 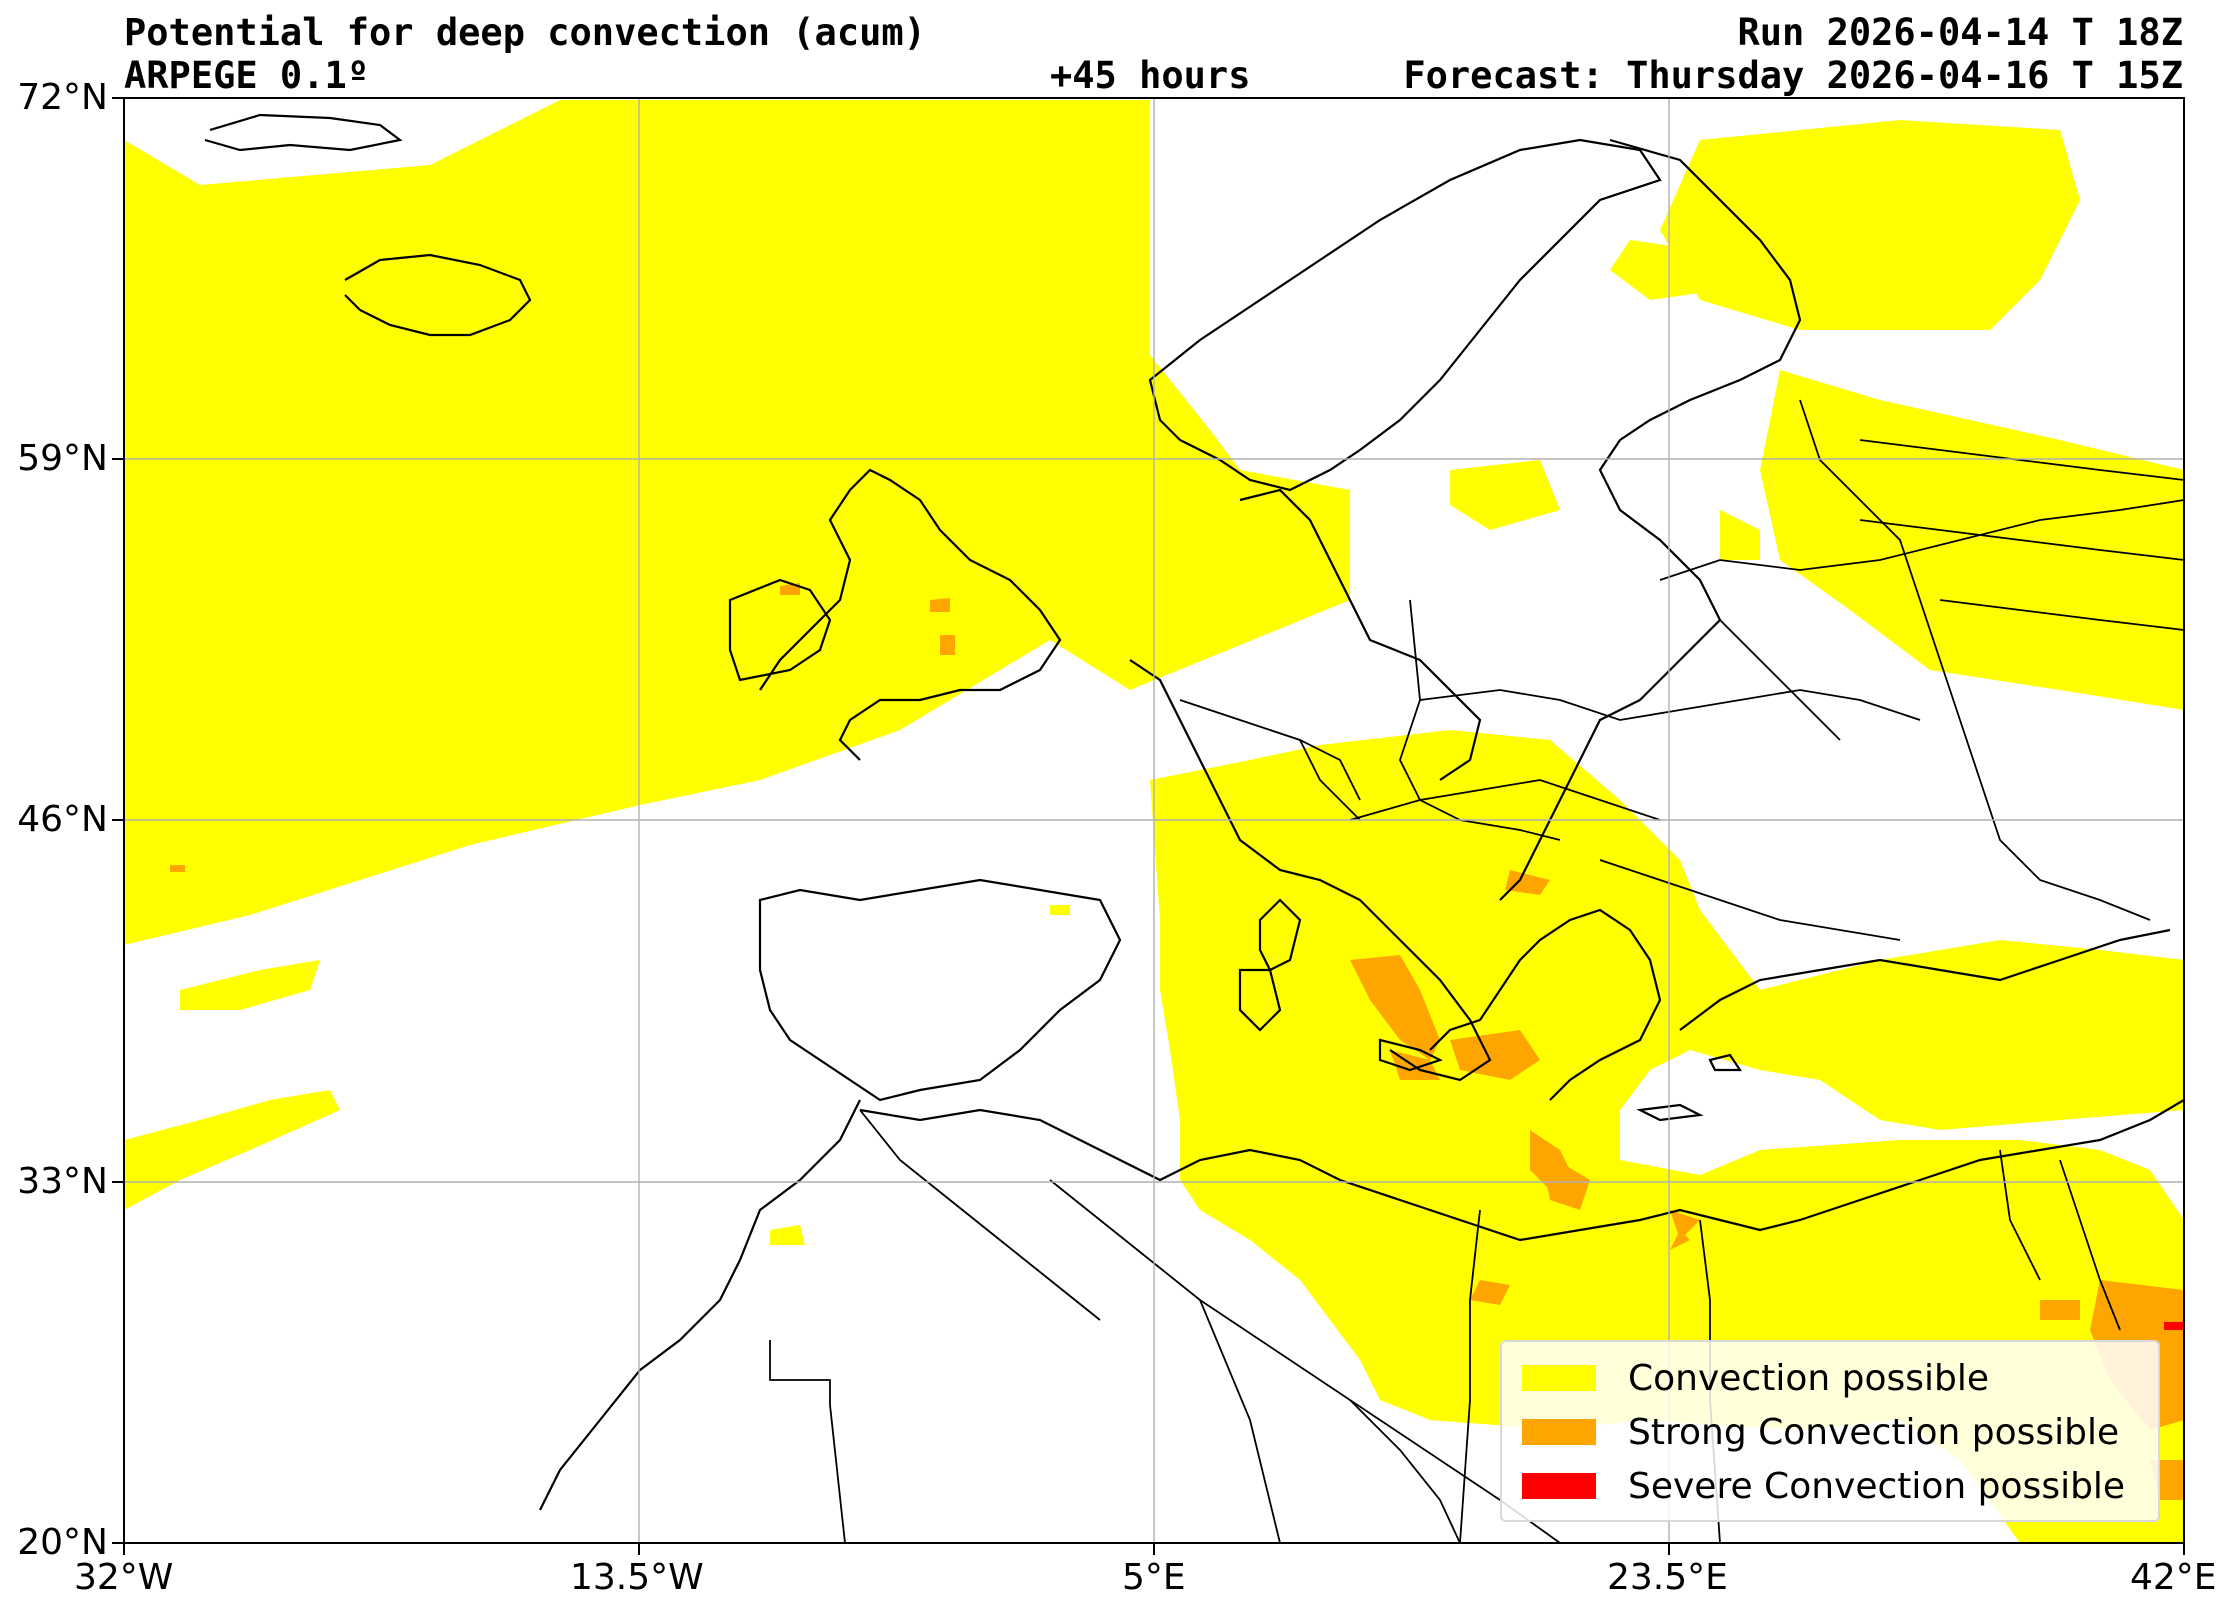 What do you see at coordinates (637, 1577) in the screenshot?
I see `lon-tick-label: 13.5°W` at bounding box center [637, 1577].